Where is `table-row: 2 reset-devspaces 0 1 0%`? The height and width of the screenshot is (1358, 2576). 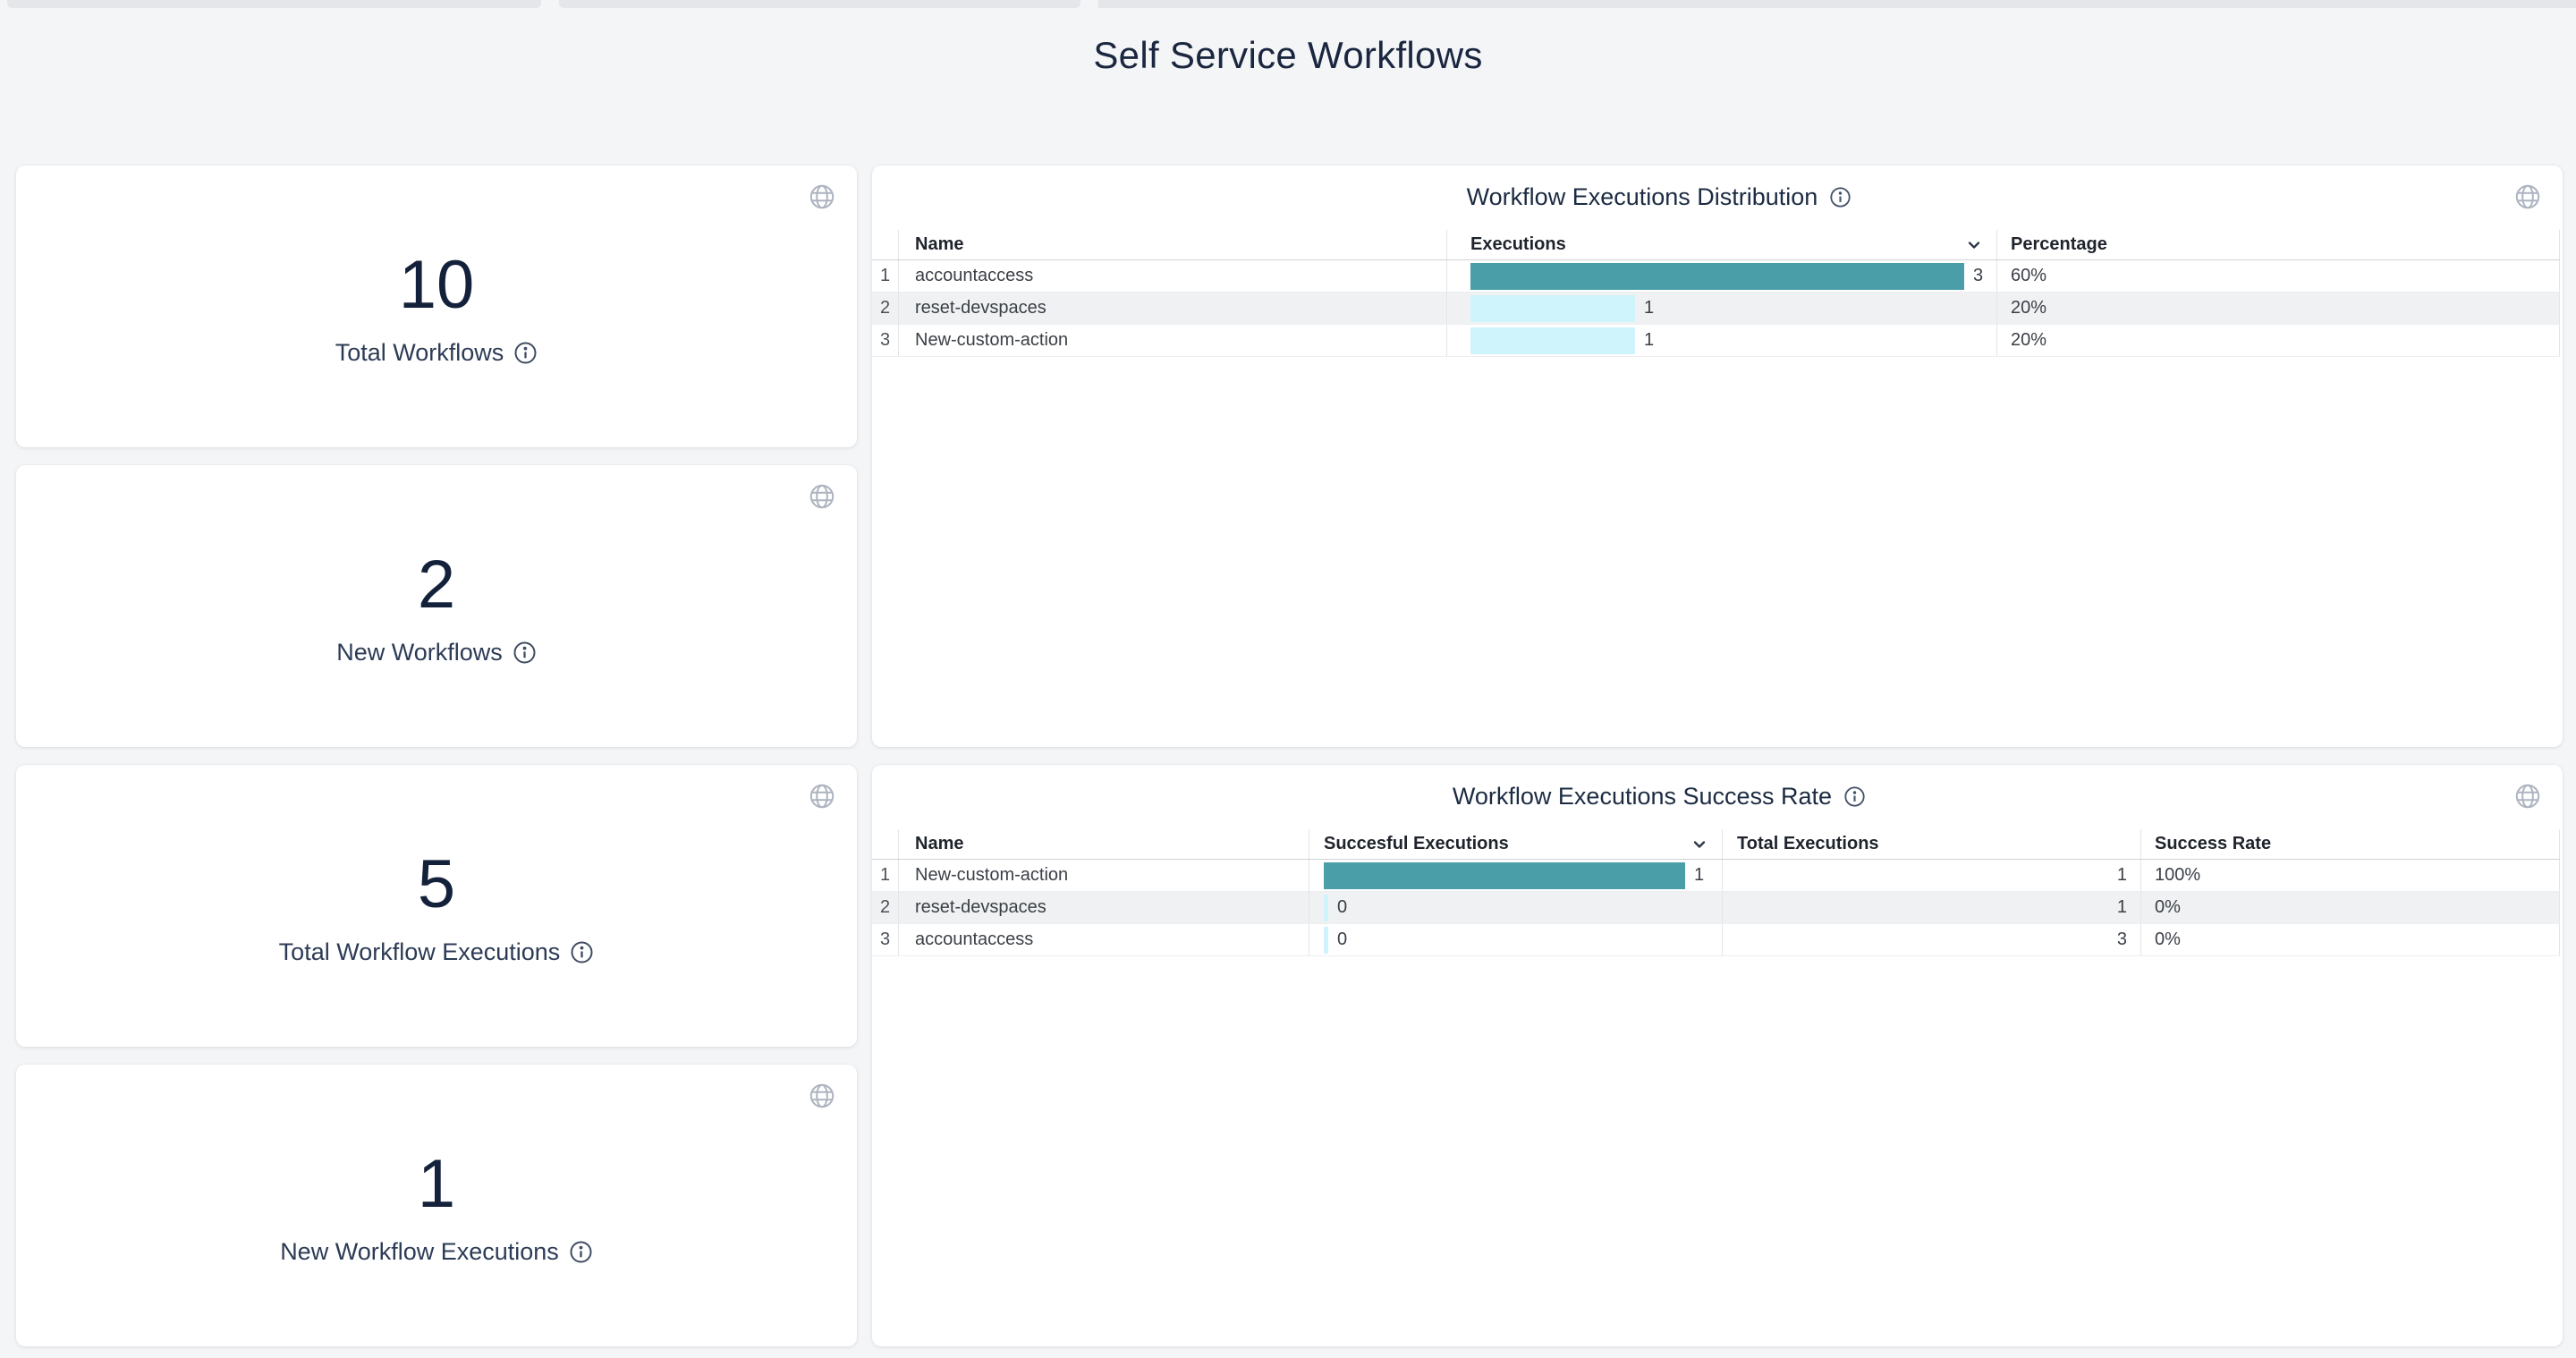
table-row: 2 reset-devspaces 0 1 0% is located at coordinates (1716, 908).